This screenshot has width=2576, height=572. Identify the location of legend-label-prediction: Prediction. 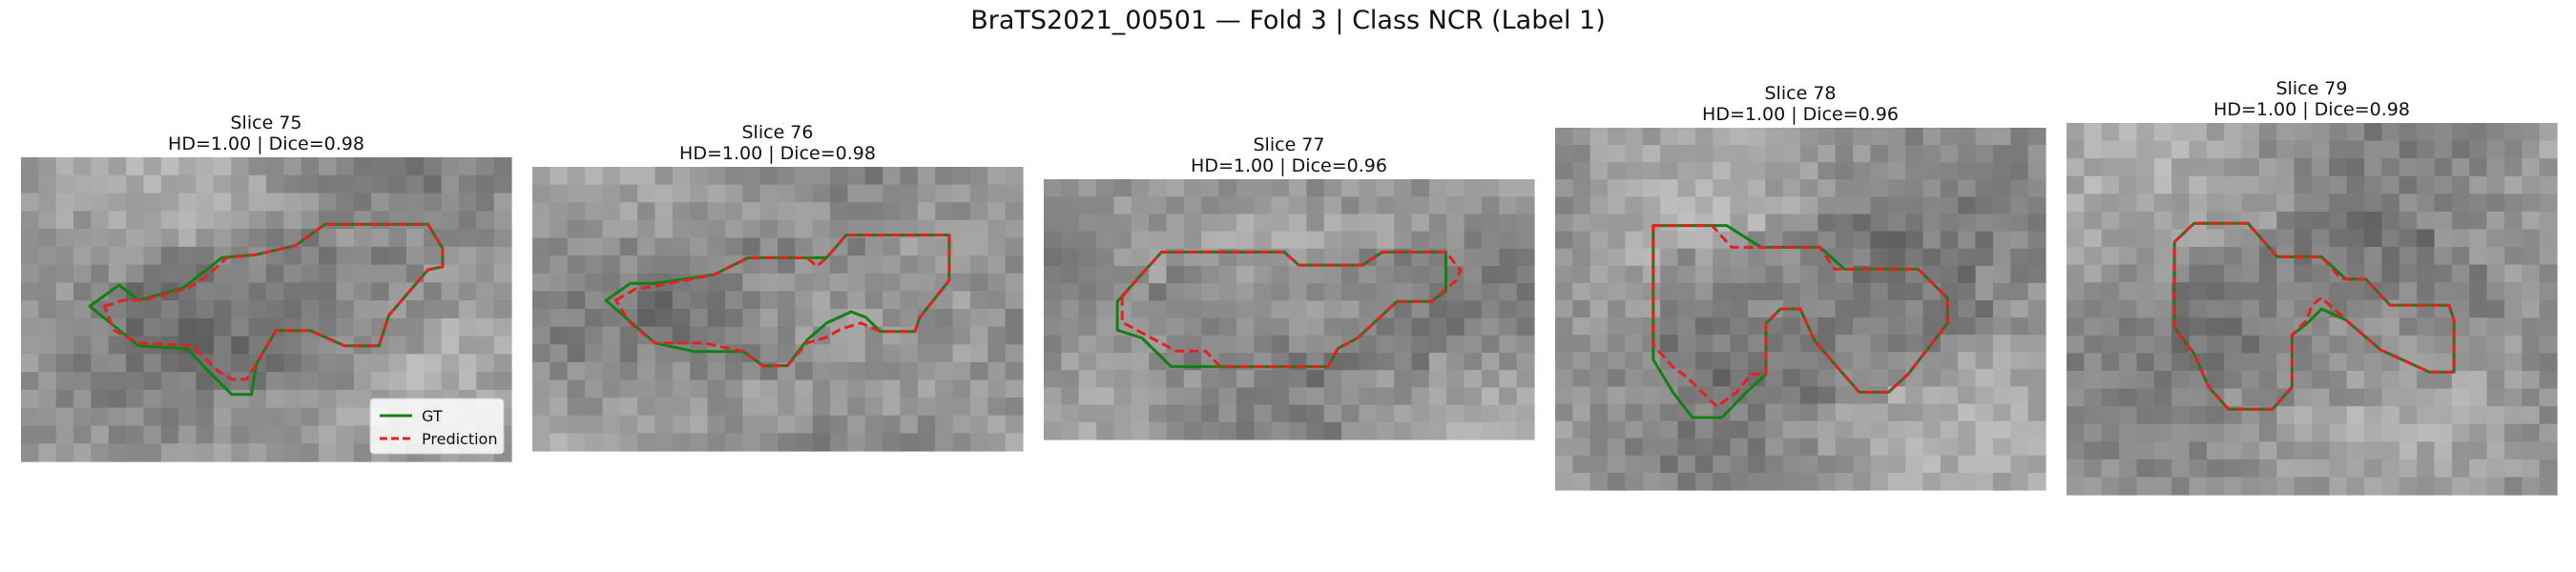
(459, 439).